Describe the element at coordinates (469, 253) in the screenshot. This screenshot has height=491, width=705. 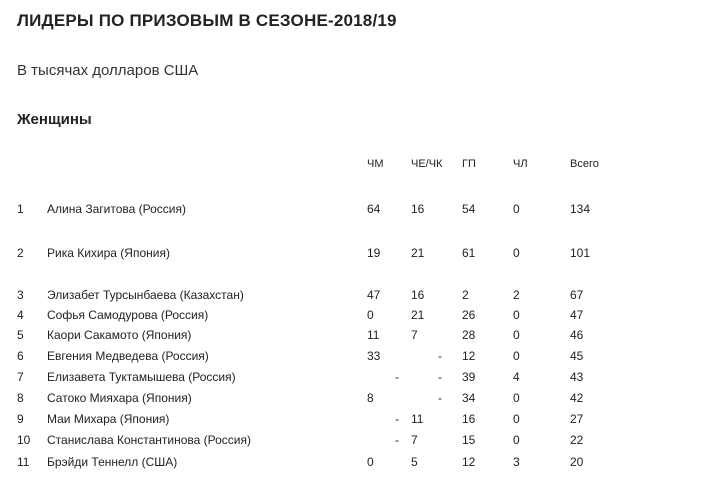
I see `cell-value: 61` at that location.